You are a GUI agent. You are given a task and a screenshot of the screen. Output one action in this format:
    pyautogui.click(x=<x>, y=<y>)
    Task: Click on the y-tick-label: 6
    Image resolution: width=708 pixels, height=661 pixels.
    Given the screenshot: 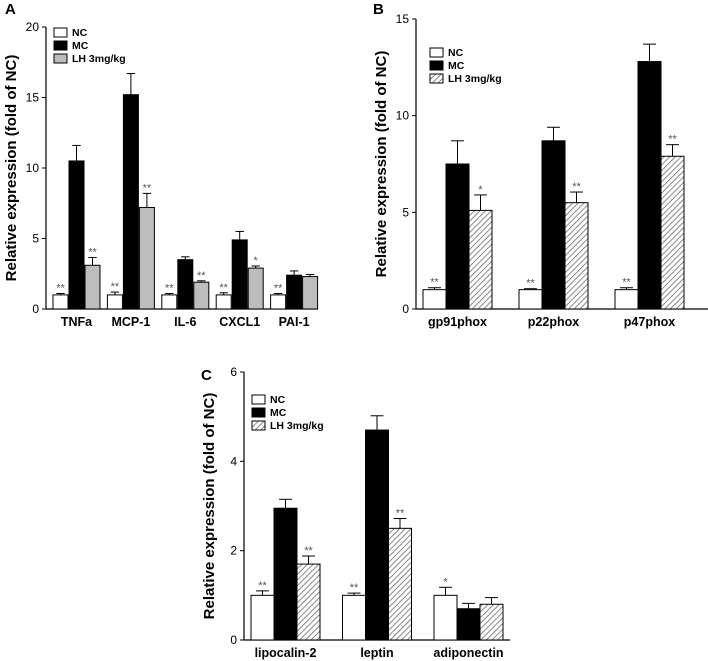 What is the action you would take?
    pyautogui.click(x=233, y=372)
    